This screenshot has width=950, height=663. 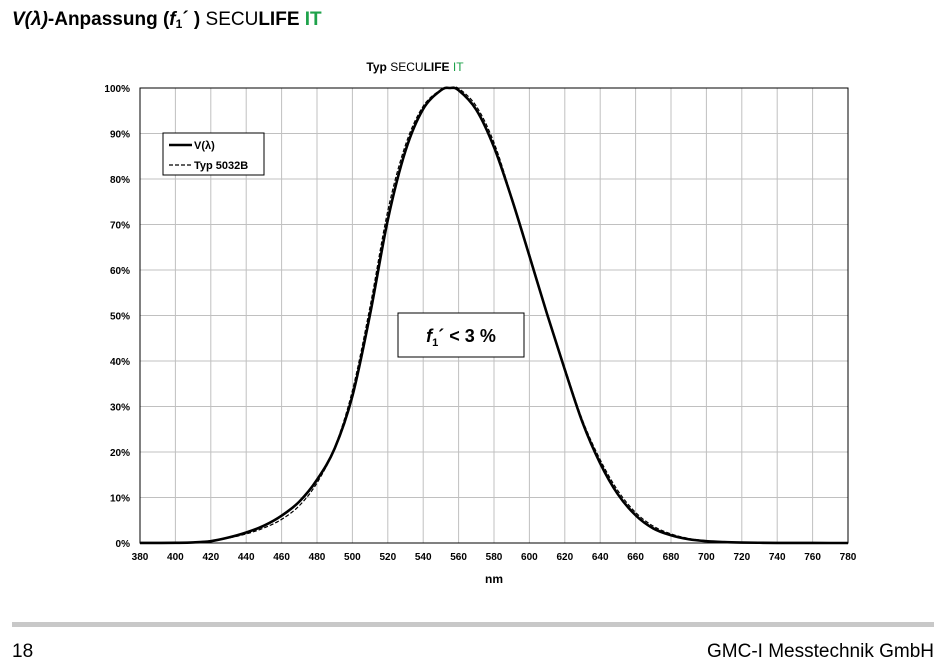 I want to click on x-tick-label: 620, so click(x=564, y=557).